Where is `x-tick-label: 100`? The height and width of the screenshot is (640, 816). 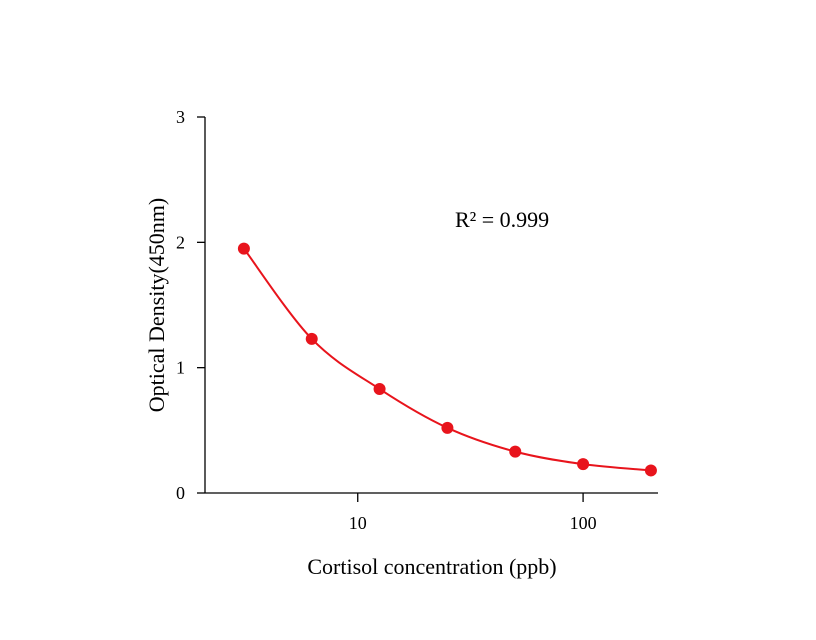
x-tick-label: 100 is located at coordinates (583, 523).